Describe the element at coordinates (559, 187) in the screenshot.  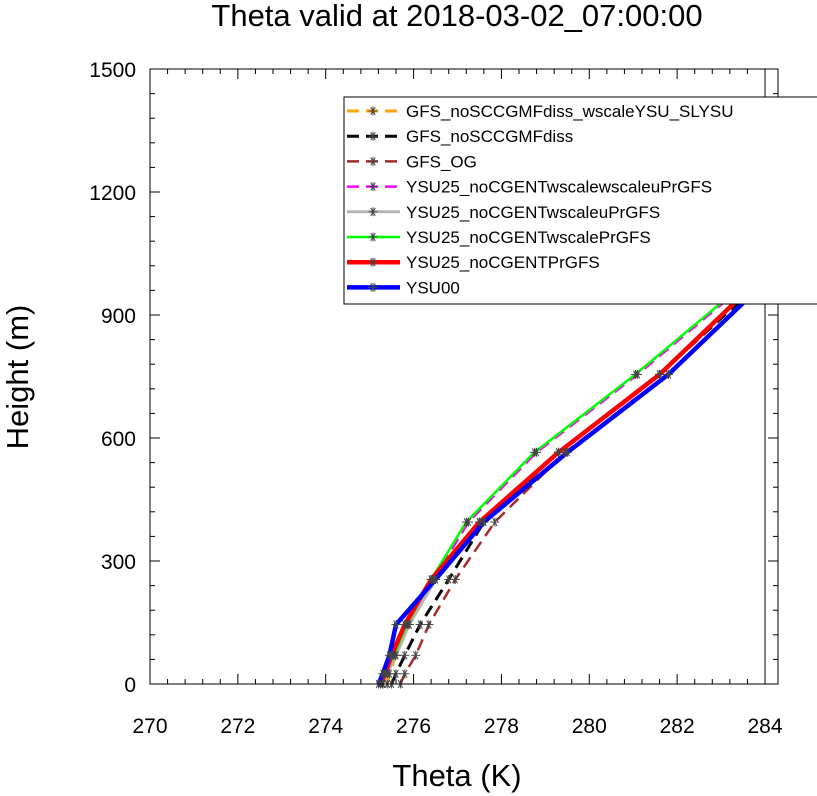
I see `legend-entry: YSU25_noCGENTwscalewscaleuPrGFS` at that location.